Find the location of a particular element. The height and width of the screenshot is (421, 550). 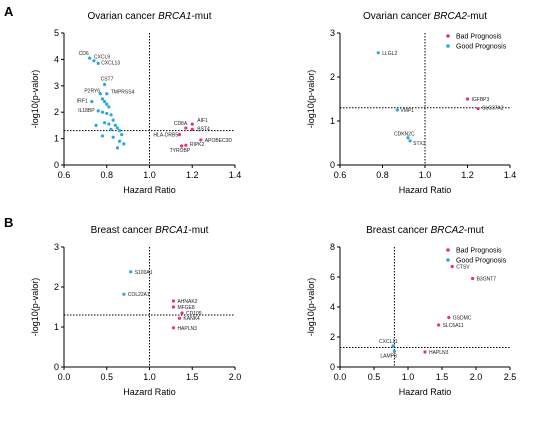

x-tick-label: 0.8 is located at coordinates (106, 175).